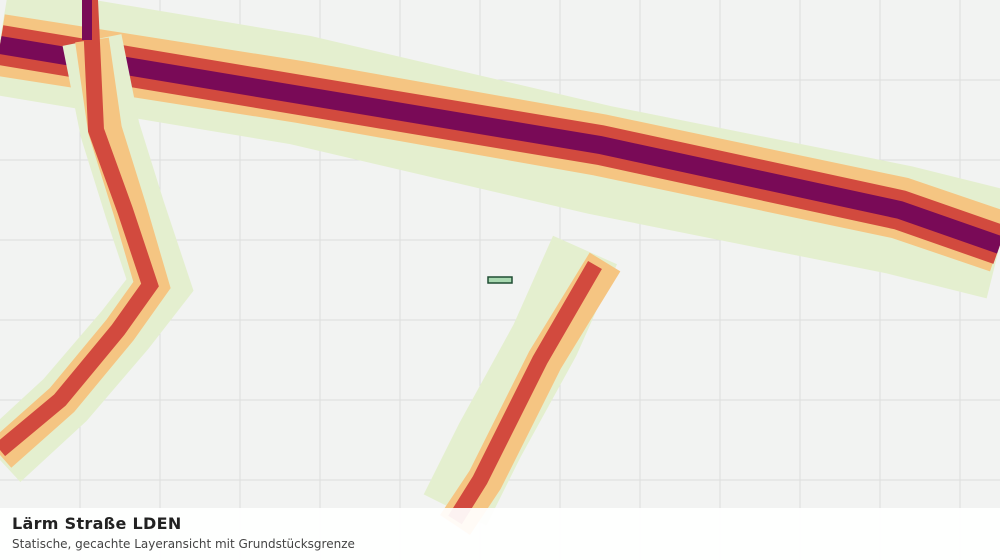  What do you see at coordinates (500, 280) in the screenshot?
I see `parcel-boundary` at bounding box center [500, 280].